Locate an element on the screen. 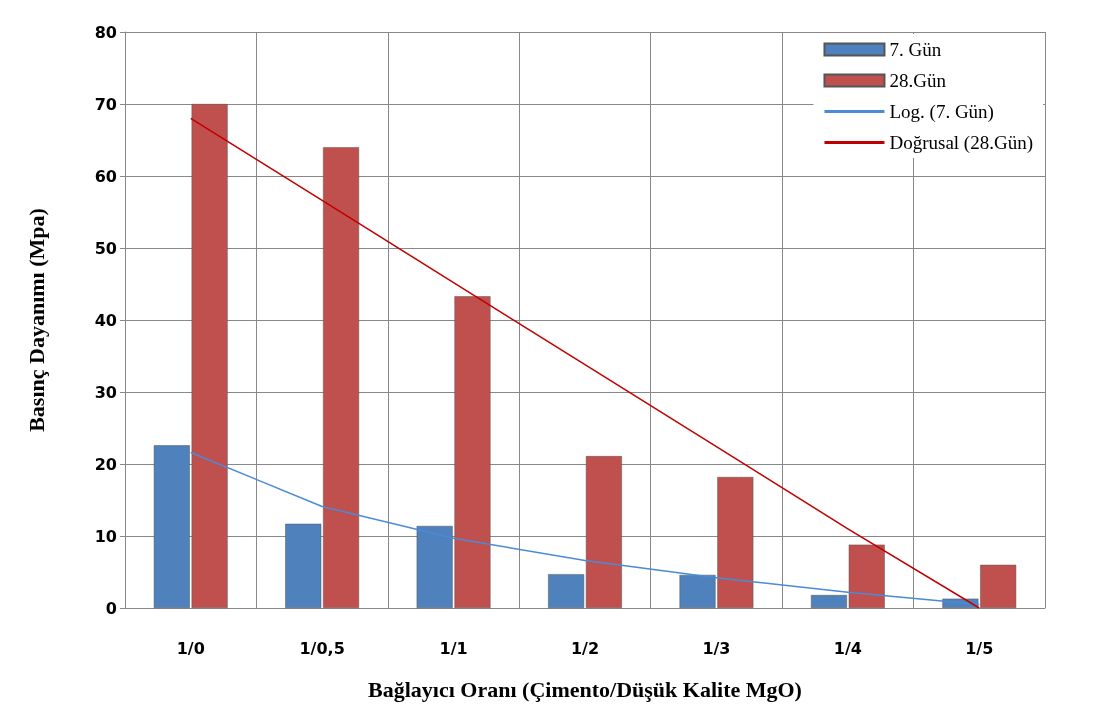 The image size is (1109, 718). x-tick-label: 1/0 is located at coordinates (190, 648).